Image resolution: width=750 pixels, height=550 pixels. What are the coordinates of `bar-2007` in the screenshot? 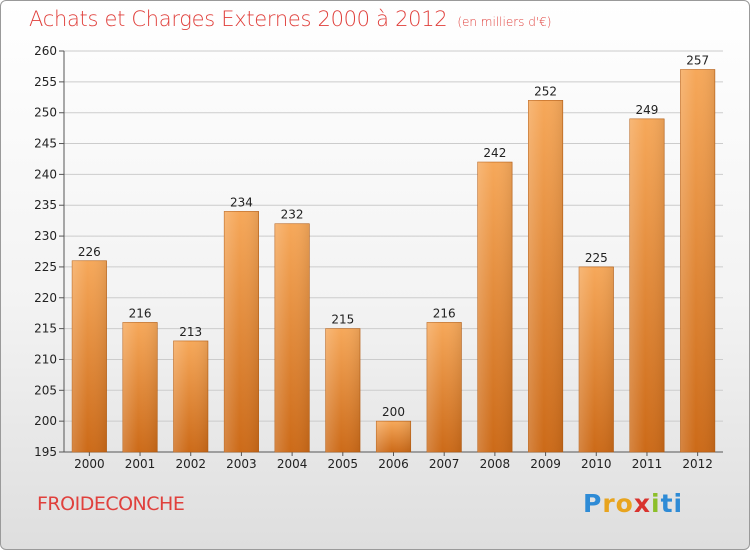 It's located at (444, 387).